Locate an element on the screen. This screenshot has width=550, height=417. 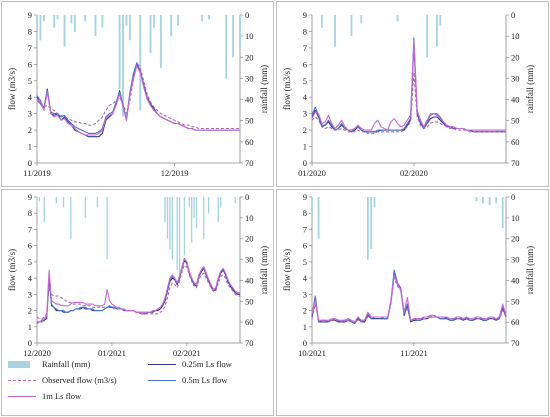
legend-rainfall: Rainfall (mm) is located at coordinates (49, 364).